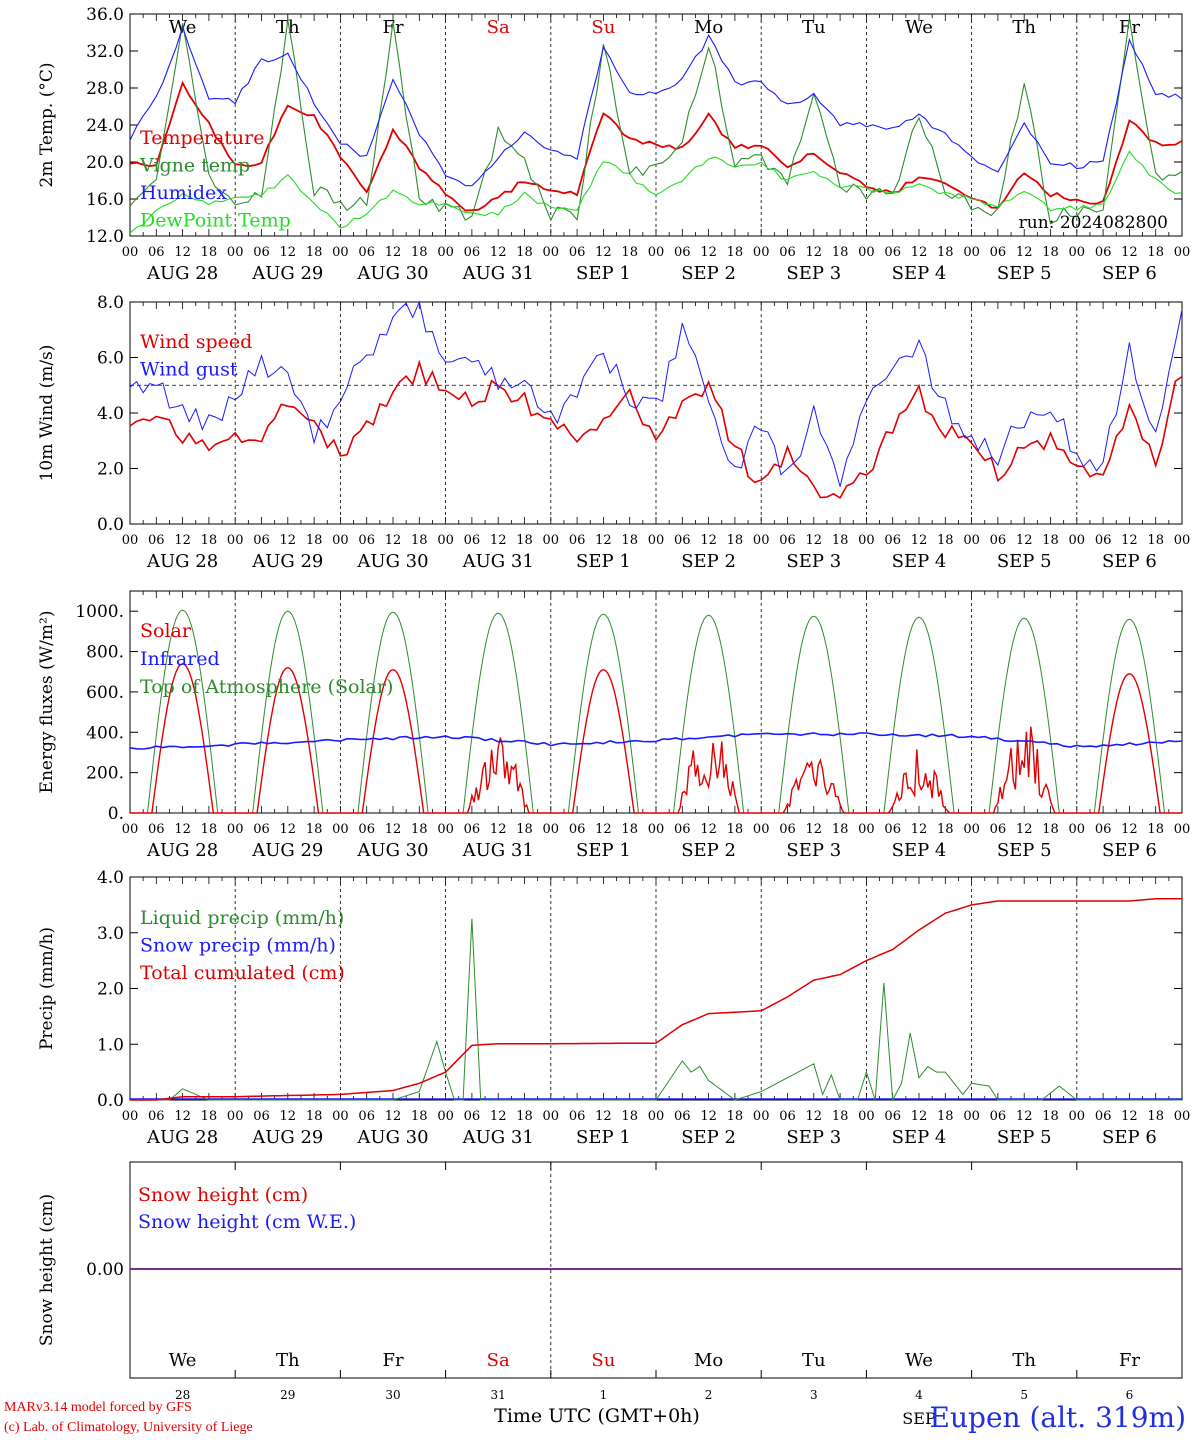  Describe the element at coordinates (656, 1010) in the screenshot. I see `series-line-liquid-precip` at that location.